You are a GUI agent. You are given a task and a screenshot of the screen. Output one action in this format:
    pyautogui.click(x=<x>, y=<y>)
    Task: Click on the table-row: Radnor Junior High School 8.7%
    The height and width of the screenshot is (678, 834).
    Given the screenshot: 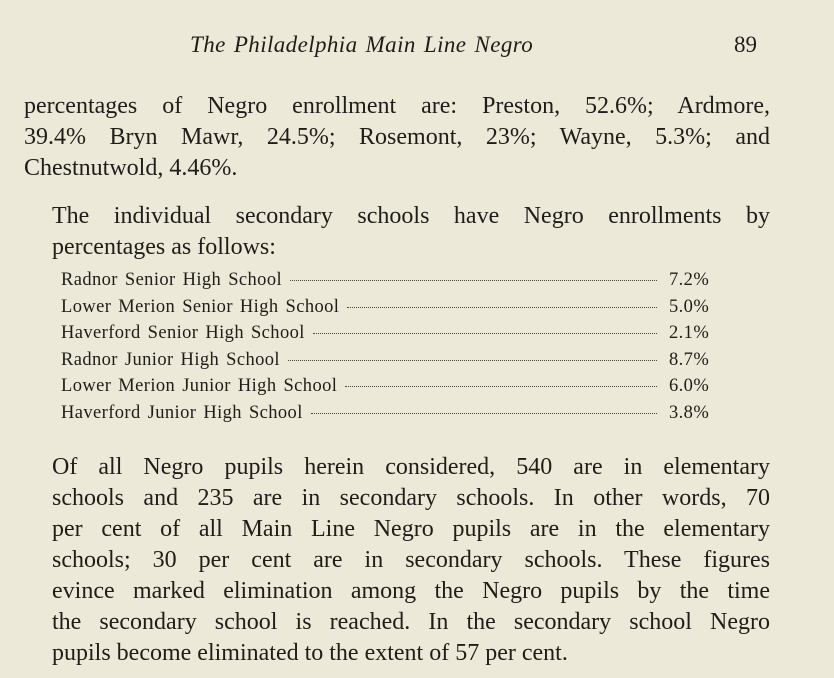 What is the action you would take?
    pyautogui.click(x=391, y=363)
    